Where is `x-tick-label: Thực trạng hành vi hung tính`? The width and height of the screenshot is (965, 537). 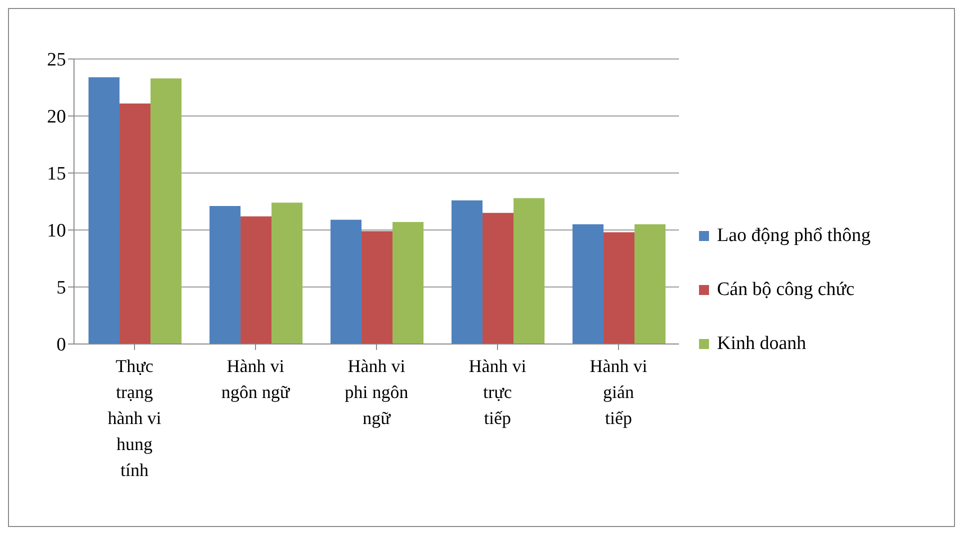
x-tick-label: Thực trạng hành vi hung tính is located at coordinates (135, 418).